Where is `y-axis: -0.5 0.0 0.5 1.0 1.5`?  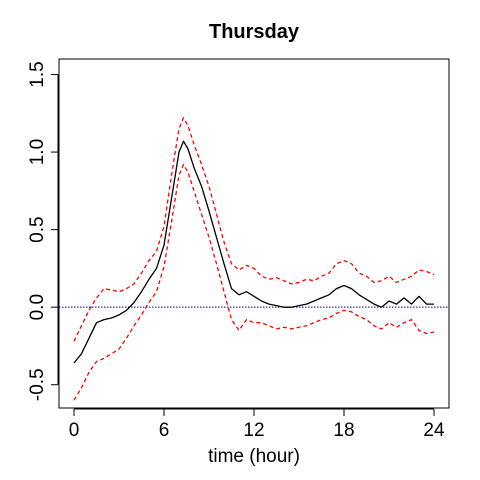
y-axis: -0.5 0.0 0.5 1.0 1.5 is located at coordinates (43, 231).